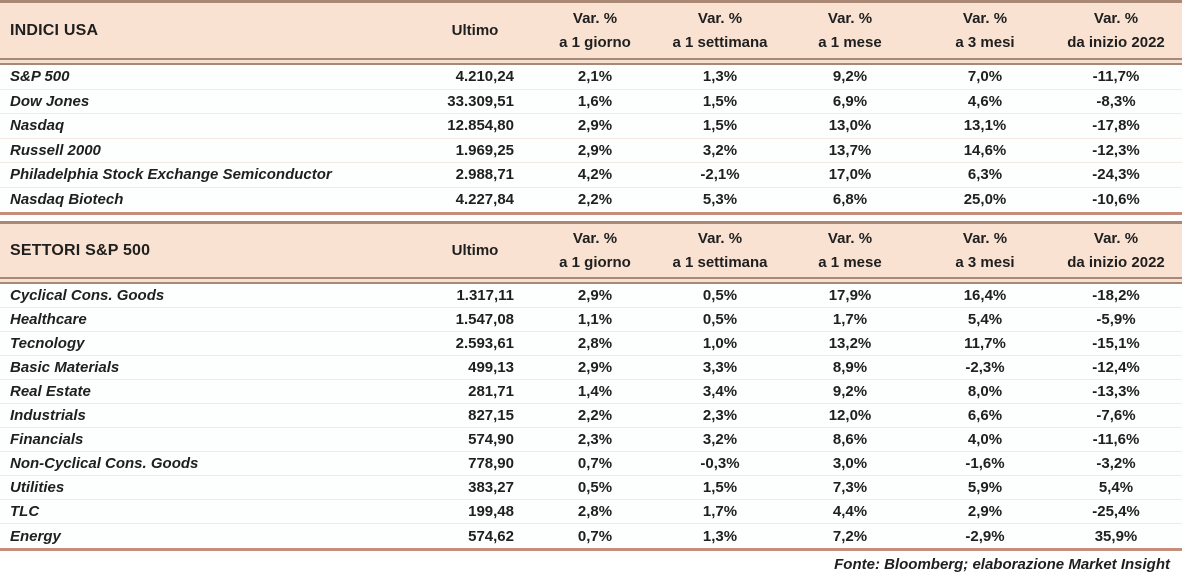  Describe the element at coordinates (720, 391) in the screenshot. I see `row-var-1w: 3,4%` at that location.